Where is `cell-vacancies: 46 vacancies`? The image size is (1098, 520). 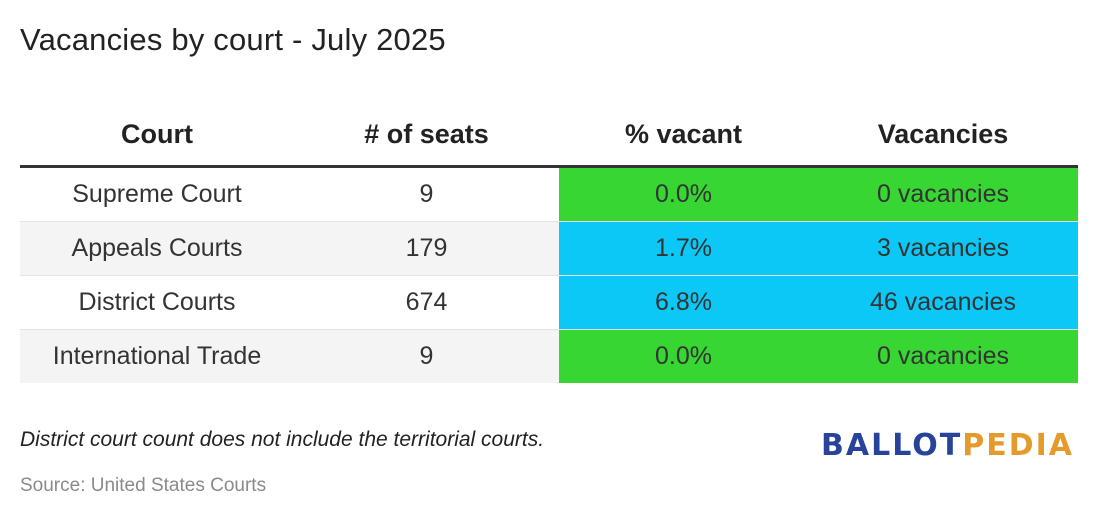
cell-vacancies: 46 vacancies is located at coordinates (943, 302).